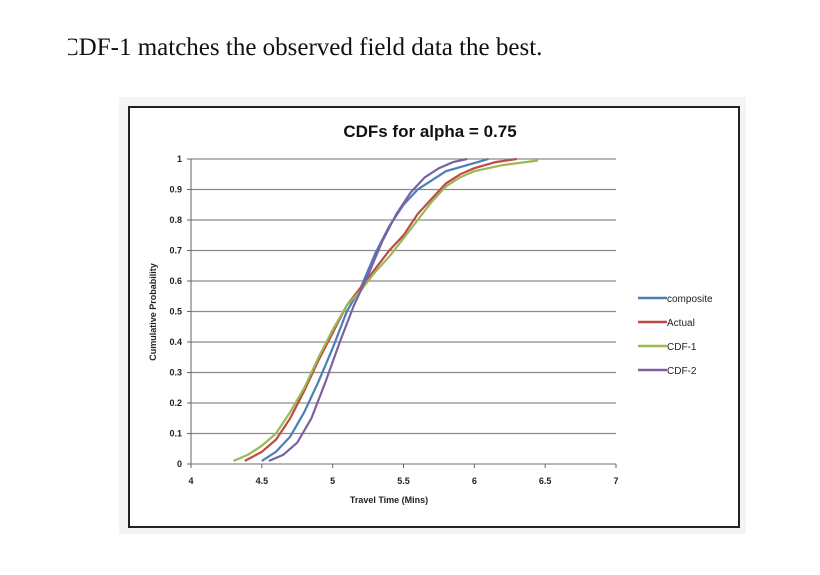 The height and width of the screenshot is (575, 820). I want to click on legend-label: CDF-1, so click(682, 347).